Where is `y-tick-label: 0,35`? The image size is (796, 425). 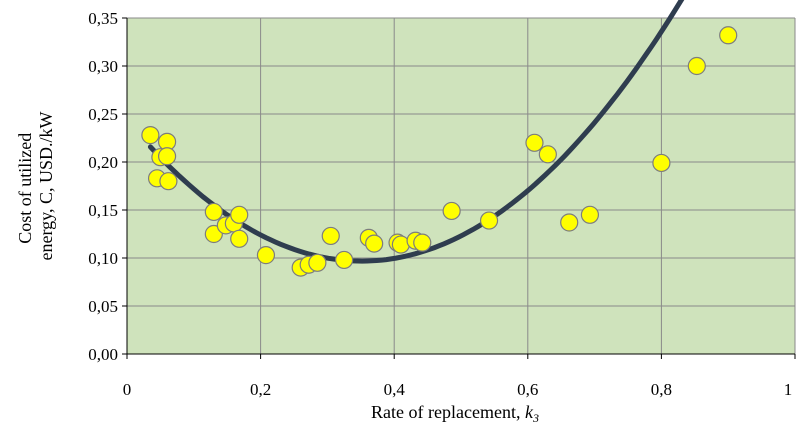
y-tick-label: 0,35 is located at coordinates (103, 18).